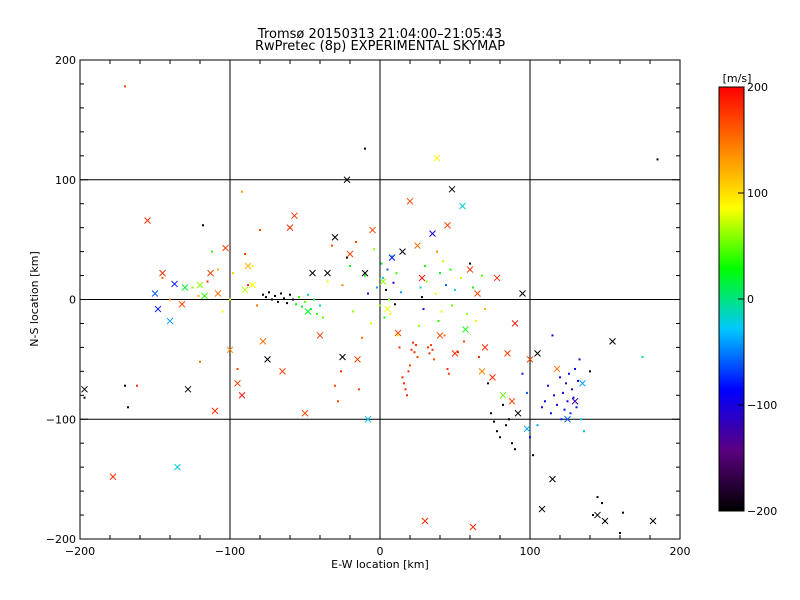  I want to click on x-axis-label: E-W location [km], so click(380, 564).